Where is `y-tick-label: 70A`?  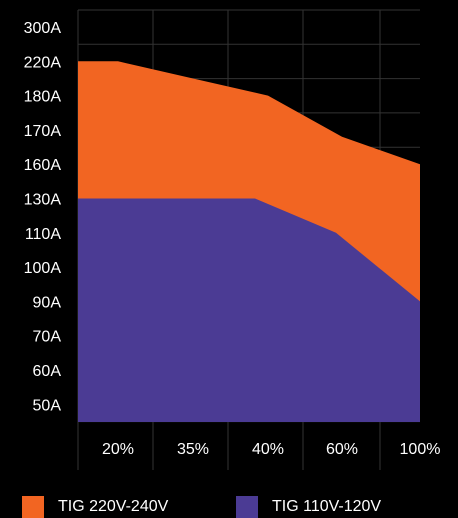 y-tick-label: 70A is located at coordinates (47, 337).